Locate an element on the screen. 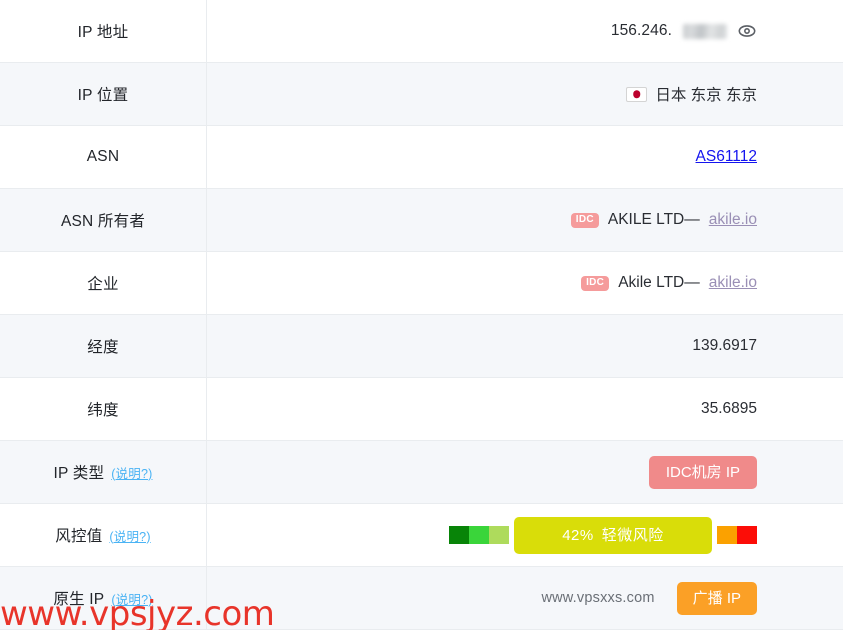  risk-segment-green-light is located at coordinates (499, 535).